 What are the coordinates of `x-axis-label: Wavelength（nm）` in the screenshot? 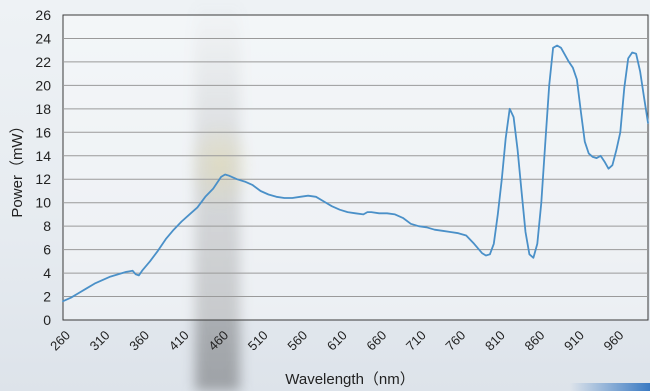 It's located at (350, 379).